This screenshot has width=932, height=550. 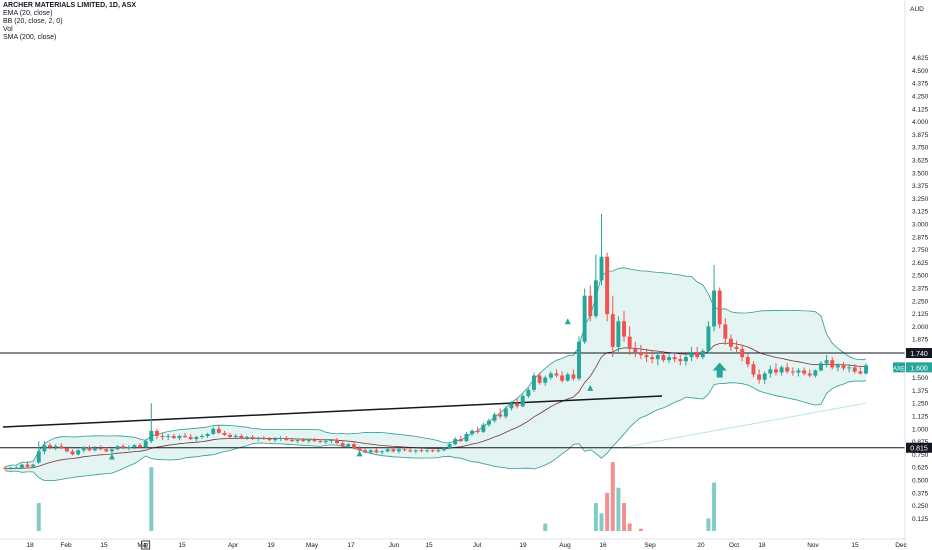 What do you see at coordinates (920, 250) in the screenshot?
I see `y-tick-label: 2.750` at bounding box center [920, 250].